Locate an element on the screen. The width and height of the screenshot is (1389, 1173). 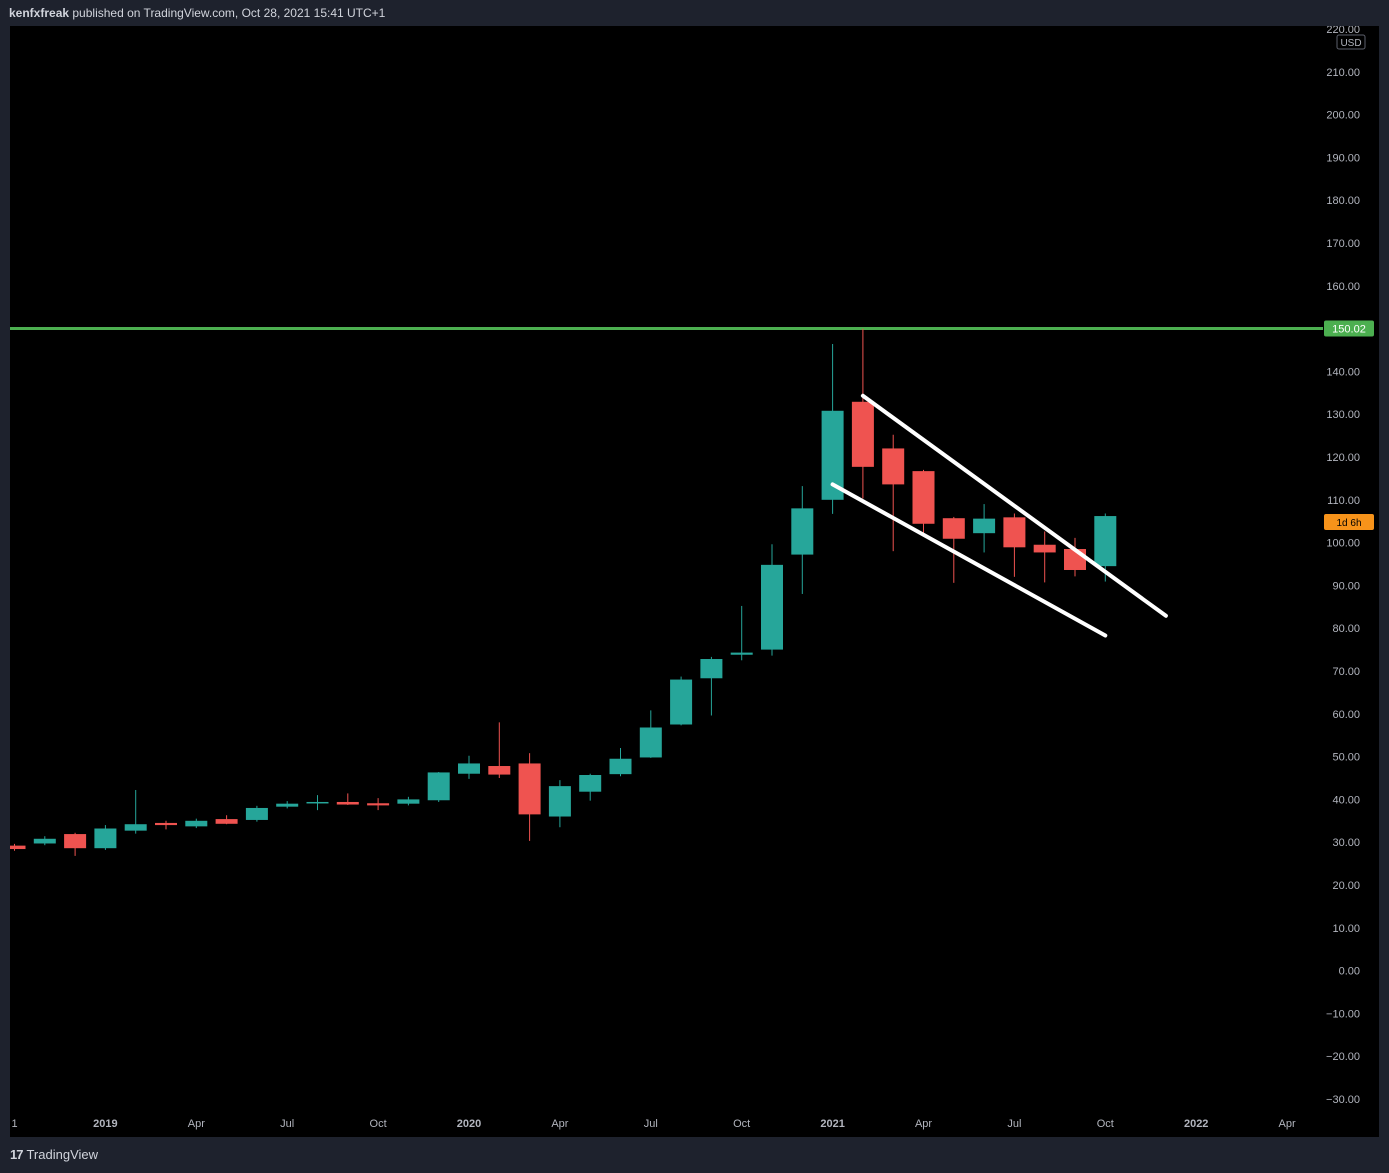
brand-name: TradingView is located at coordinates (62, 1154).